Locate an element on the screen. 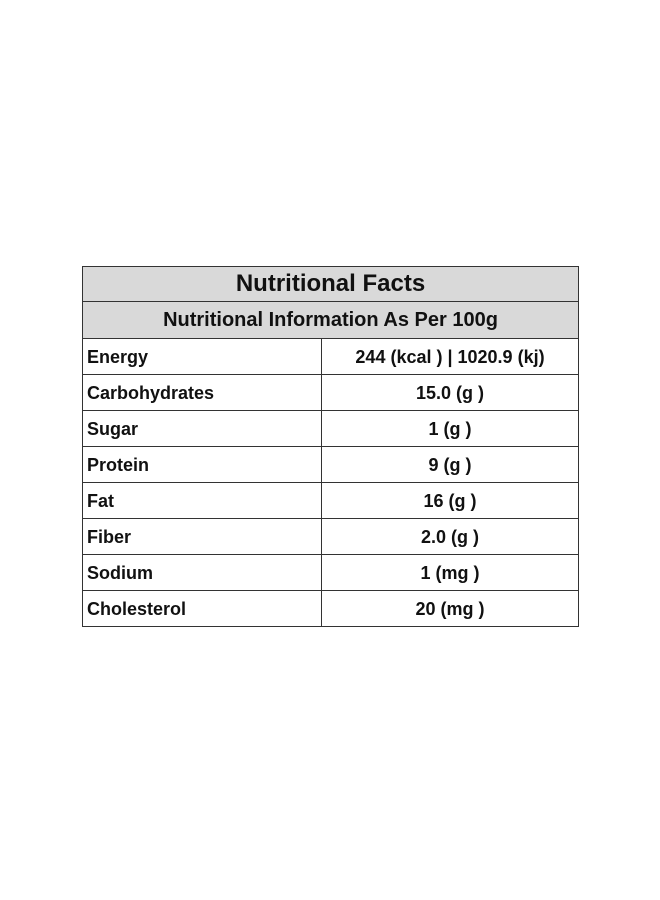 The height and width of the screenshot is (900, 660). table-row: Cholesterol 20 (mg ) is located at coordinates (331, 608).